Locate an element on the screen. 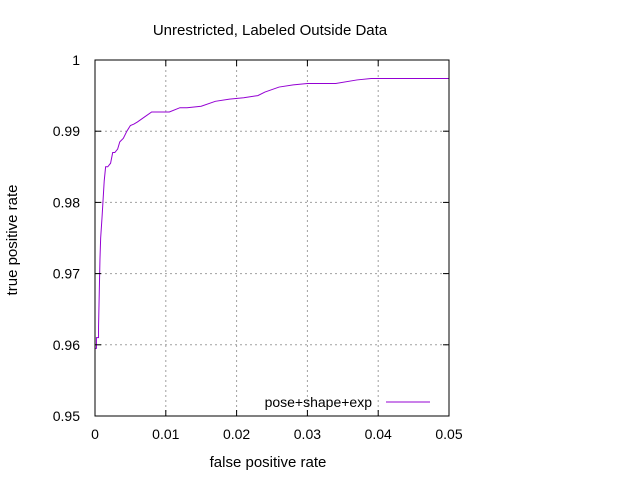 The width and height of the screenshot is (640, 480). x-tick-label: 0.01 is located at coordinates (165, 434).